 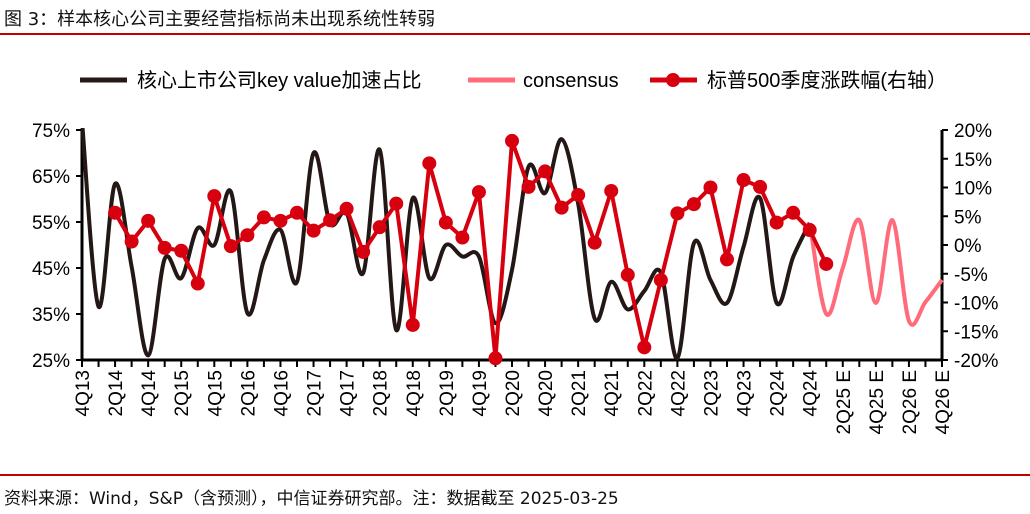 What do you see at coordinates (248, 393) in the screenshot?
I see `x-axis-tick-label: 2Q16` at bounding box center [248, 393].